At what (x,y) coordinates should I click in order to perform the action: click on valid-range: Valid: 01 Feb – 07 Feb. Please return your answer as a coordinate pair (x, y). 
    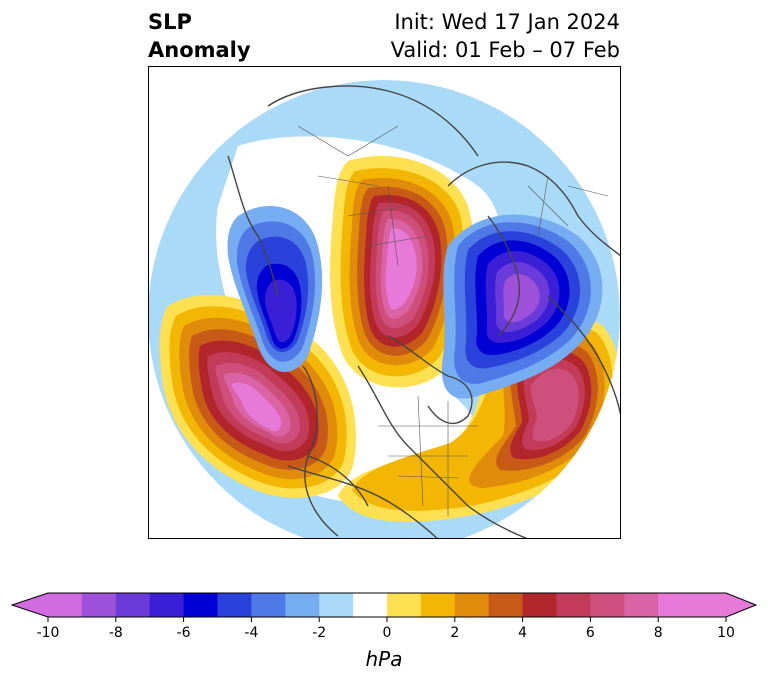
    Looking at the image, I should click on (505, 50).